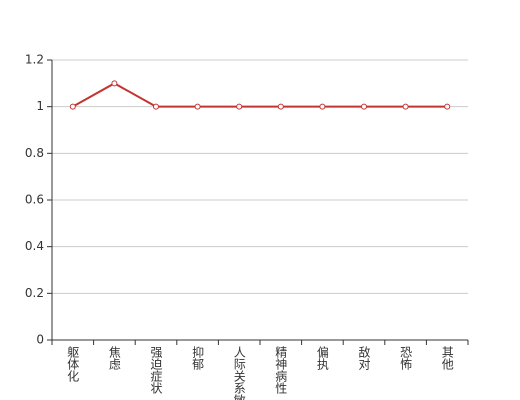 Image resolution: width=520 pixels, height=400 pixels. Describe the element at coordinates (156, 370) in the screenshot. I see `x-tick-label: 强迫症状` at that location.